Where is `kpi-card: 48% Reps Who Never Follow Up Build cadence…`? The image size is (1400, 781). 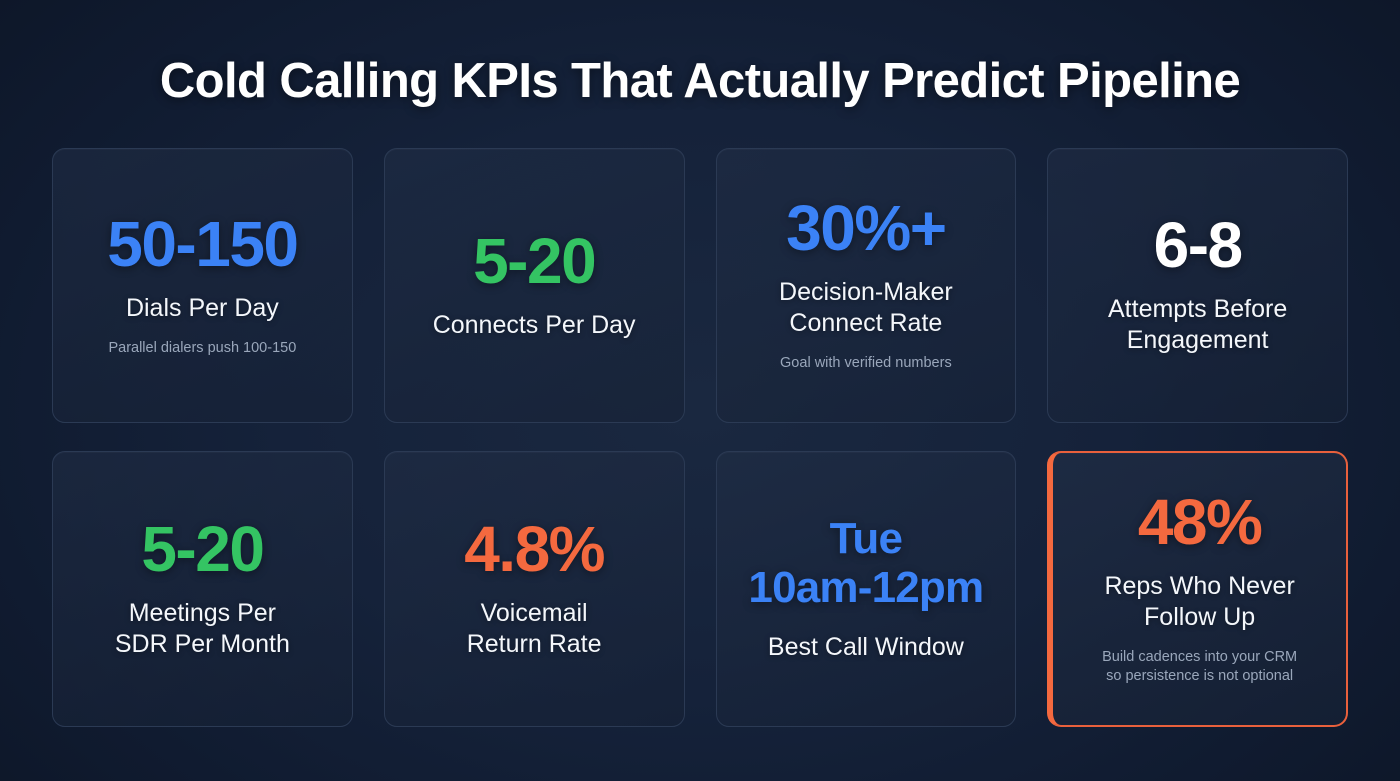
kpi-card: 48% Reps Who Never Follow Up Build cadence… is located at coordinates (1197, 589).